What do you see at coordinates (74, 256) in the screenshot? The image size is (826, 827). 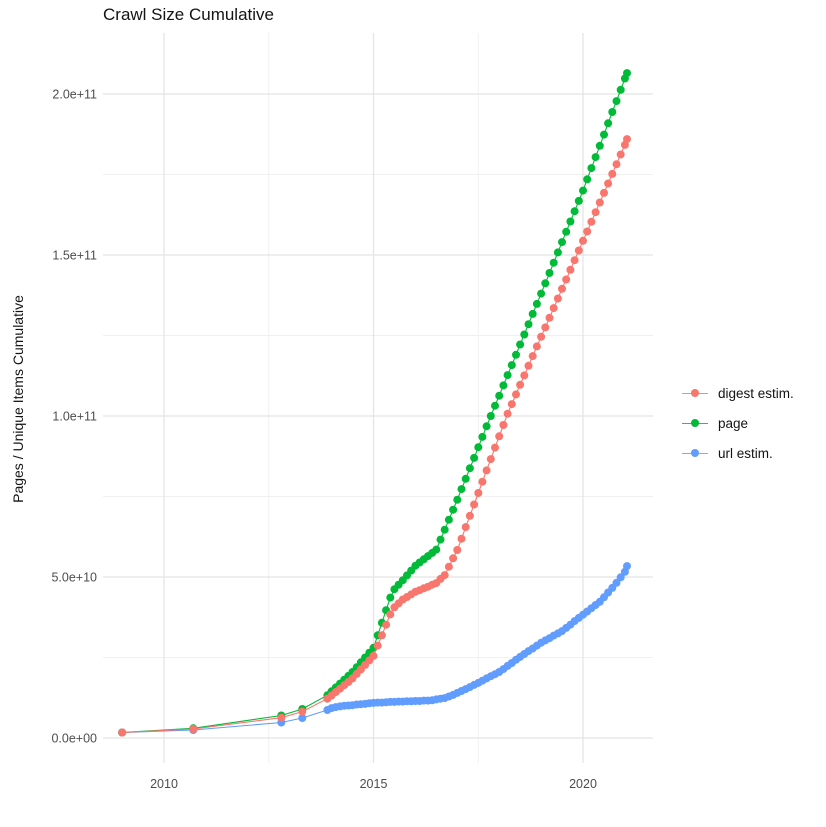 I see `y-tick-label: 1.5e+11` at bounding box center [74, 256].